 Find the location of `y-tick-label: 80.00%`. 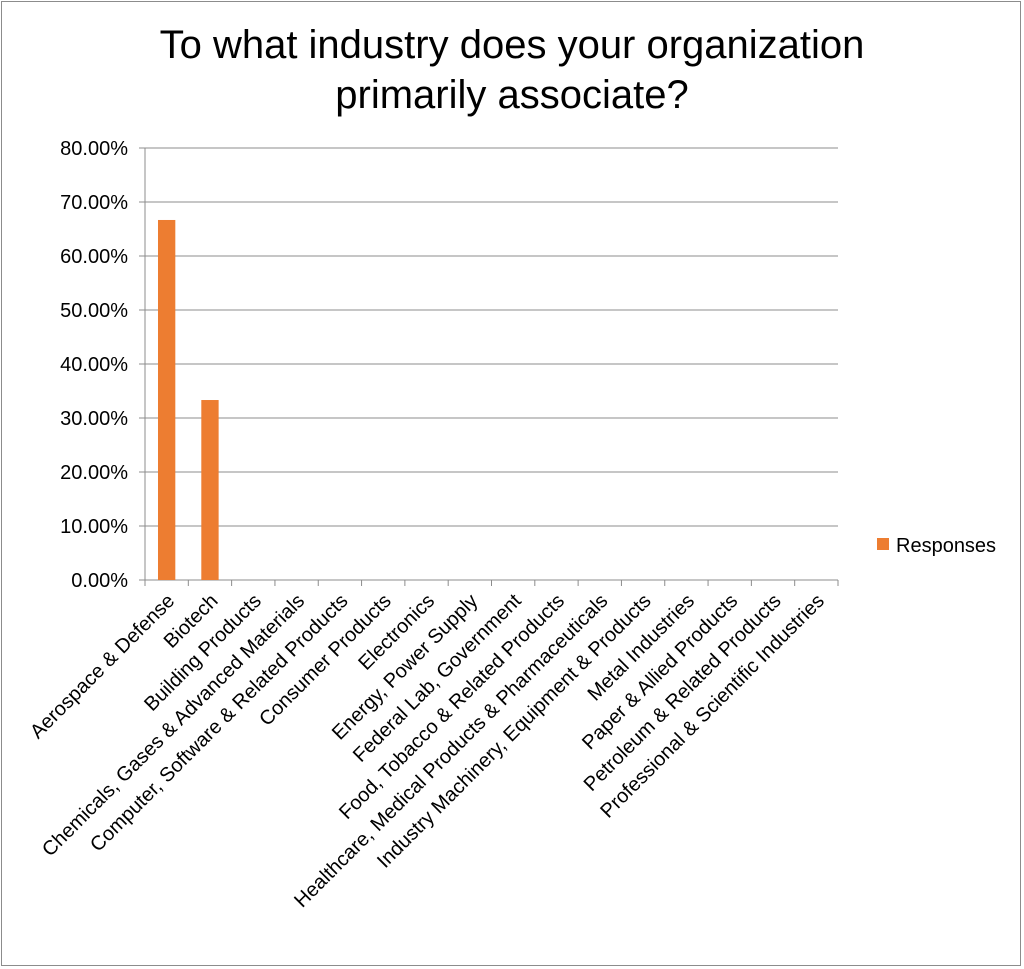

y-tick-label: 80.00% is located at coordinates (94, 149).